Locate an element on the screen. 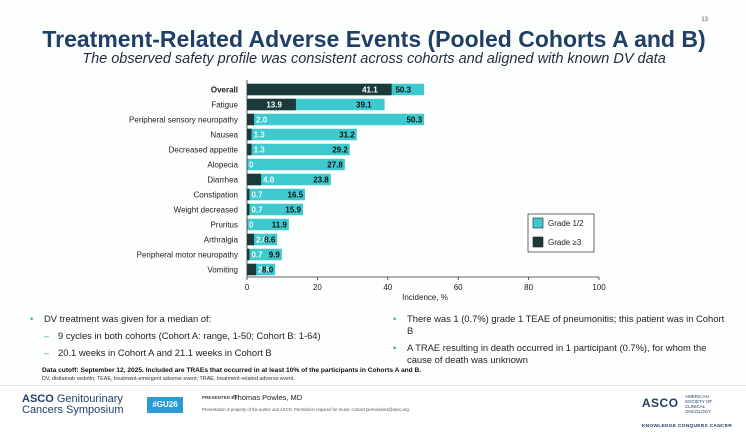 The height and width of the screenshot is (432, 746). x-tick-label: 80 is located at coordinates (528, 287).